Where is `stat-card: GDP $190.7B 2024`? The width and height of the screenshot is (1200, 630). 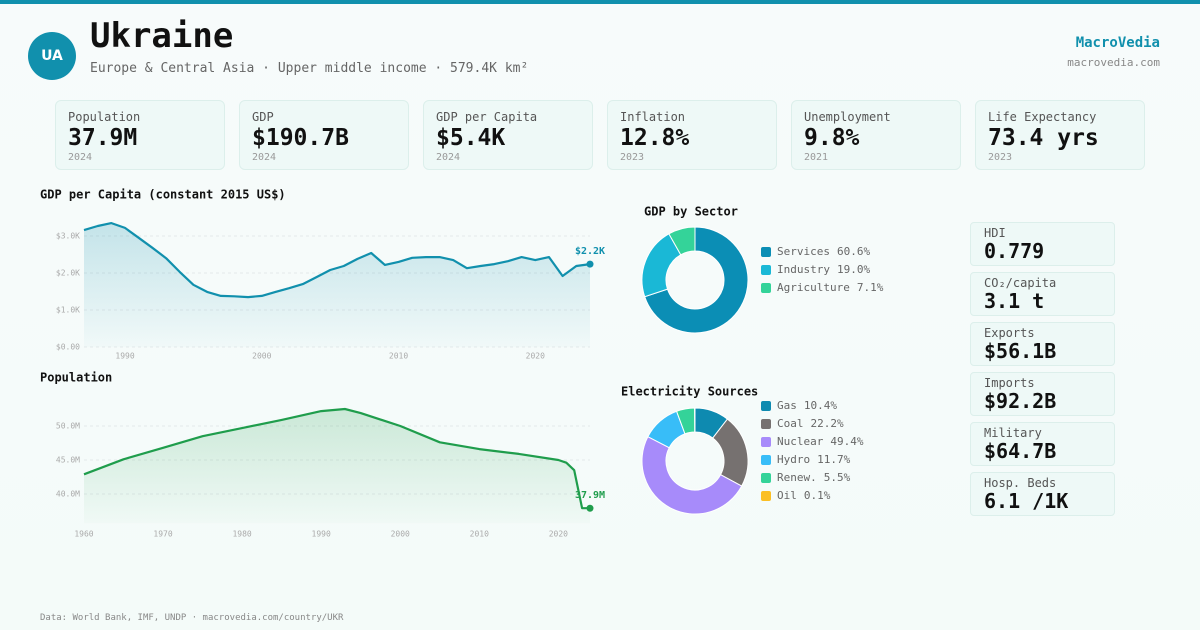
stat-card: GDP $190.7B 2024 is located at coordinates (324, 135).